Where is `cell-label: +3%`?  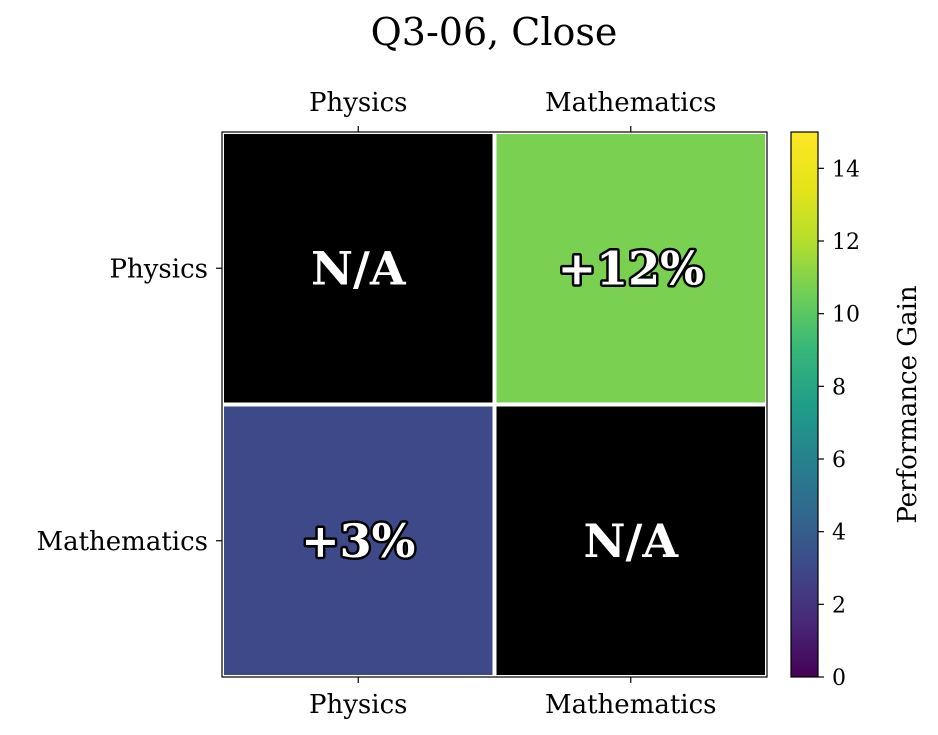 cell-label: +3% is located at coordinates (358, 541).